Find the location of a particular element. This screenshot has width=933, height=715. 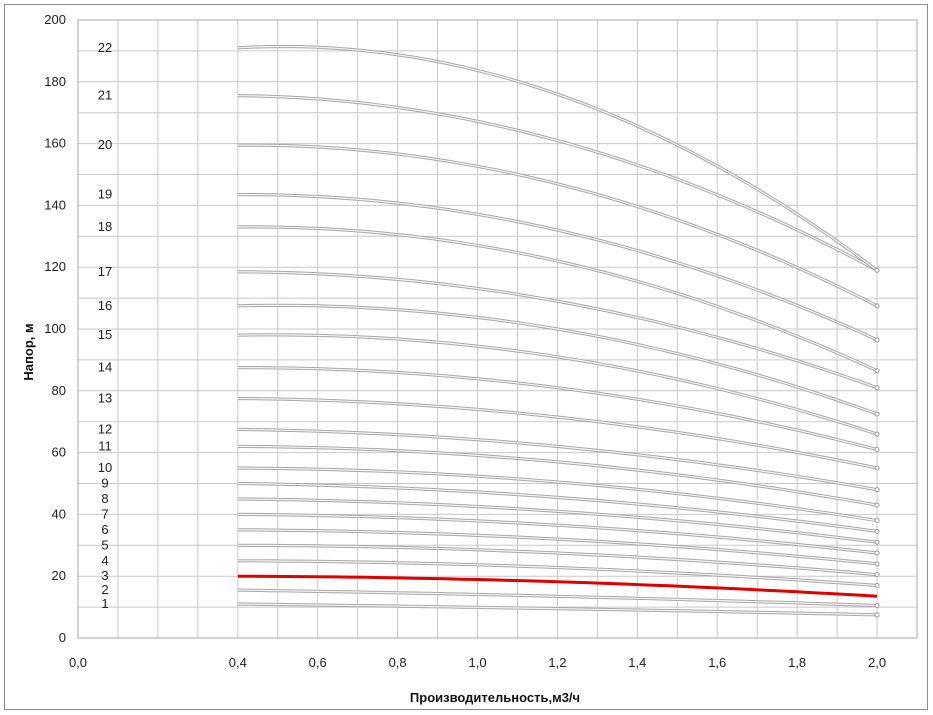

curve-label: 9 is located at coordinates (104, 483).